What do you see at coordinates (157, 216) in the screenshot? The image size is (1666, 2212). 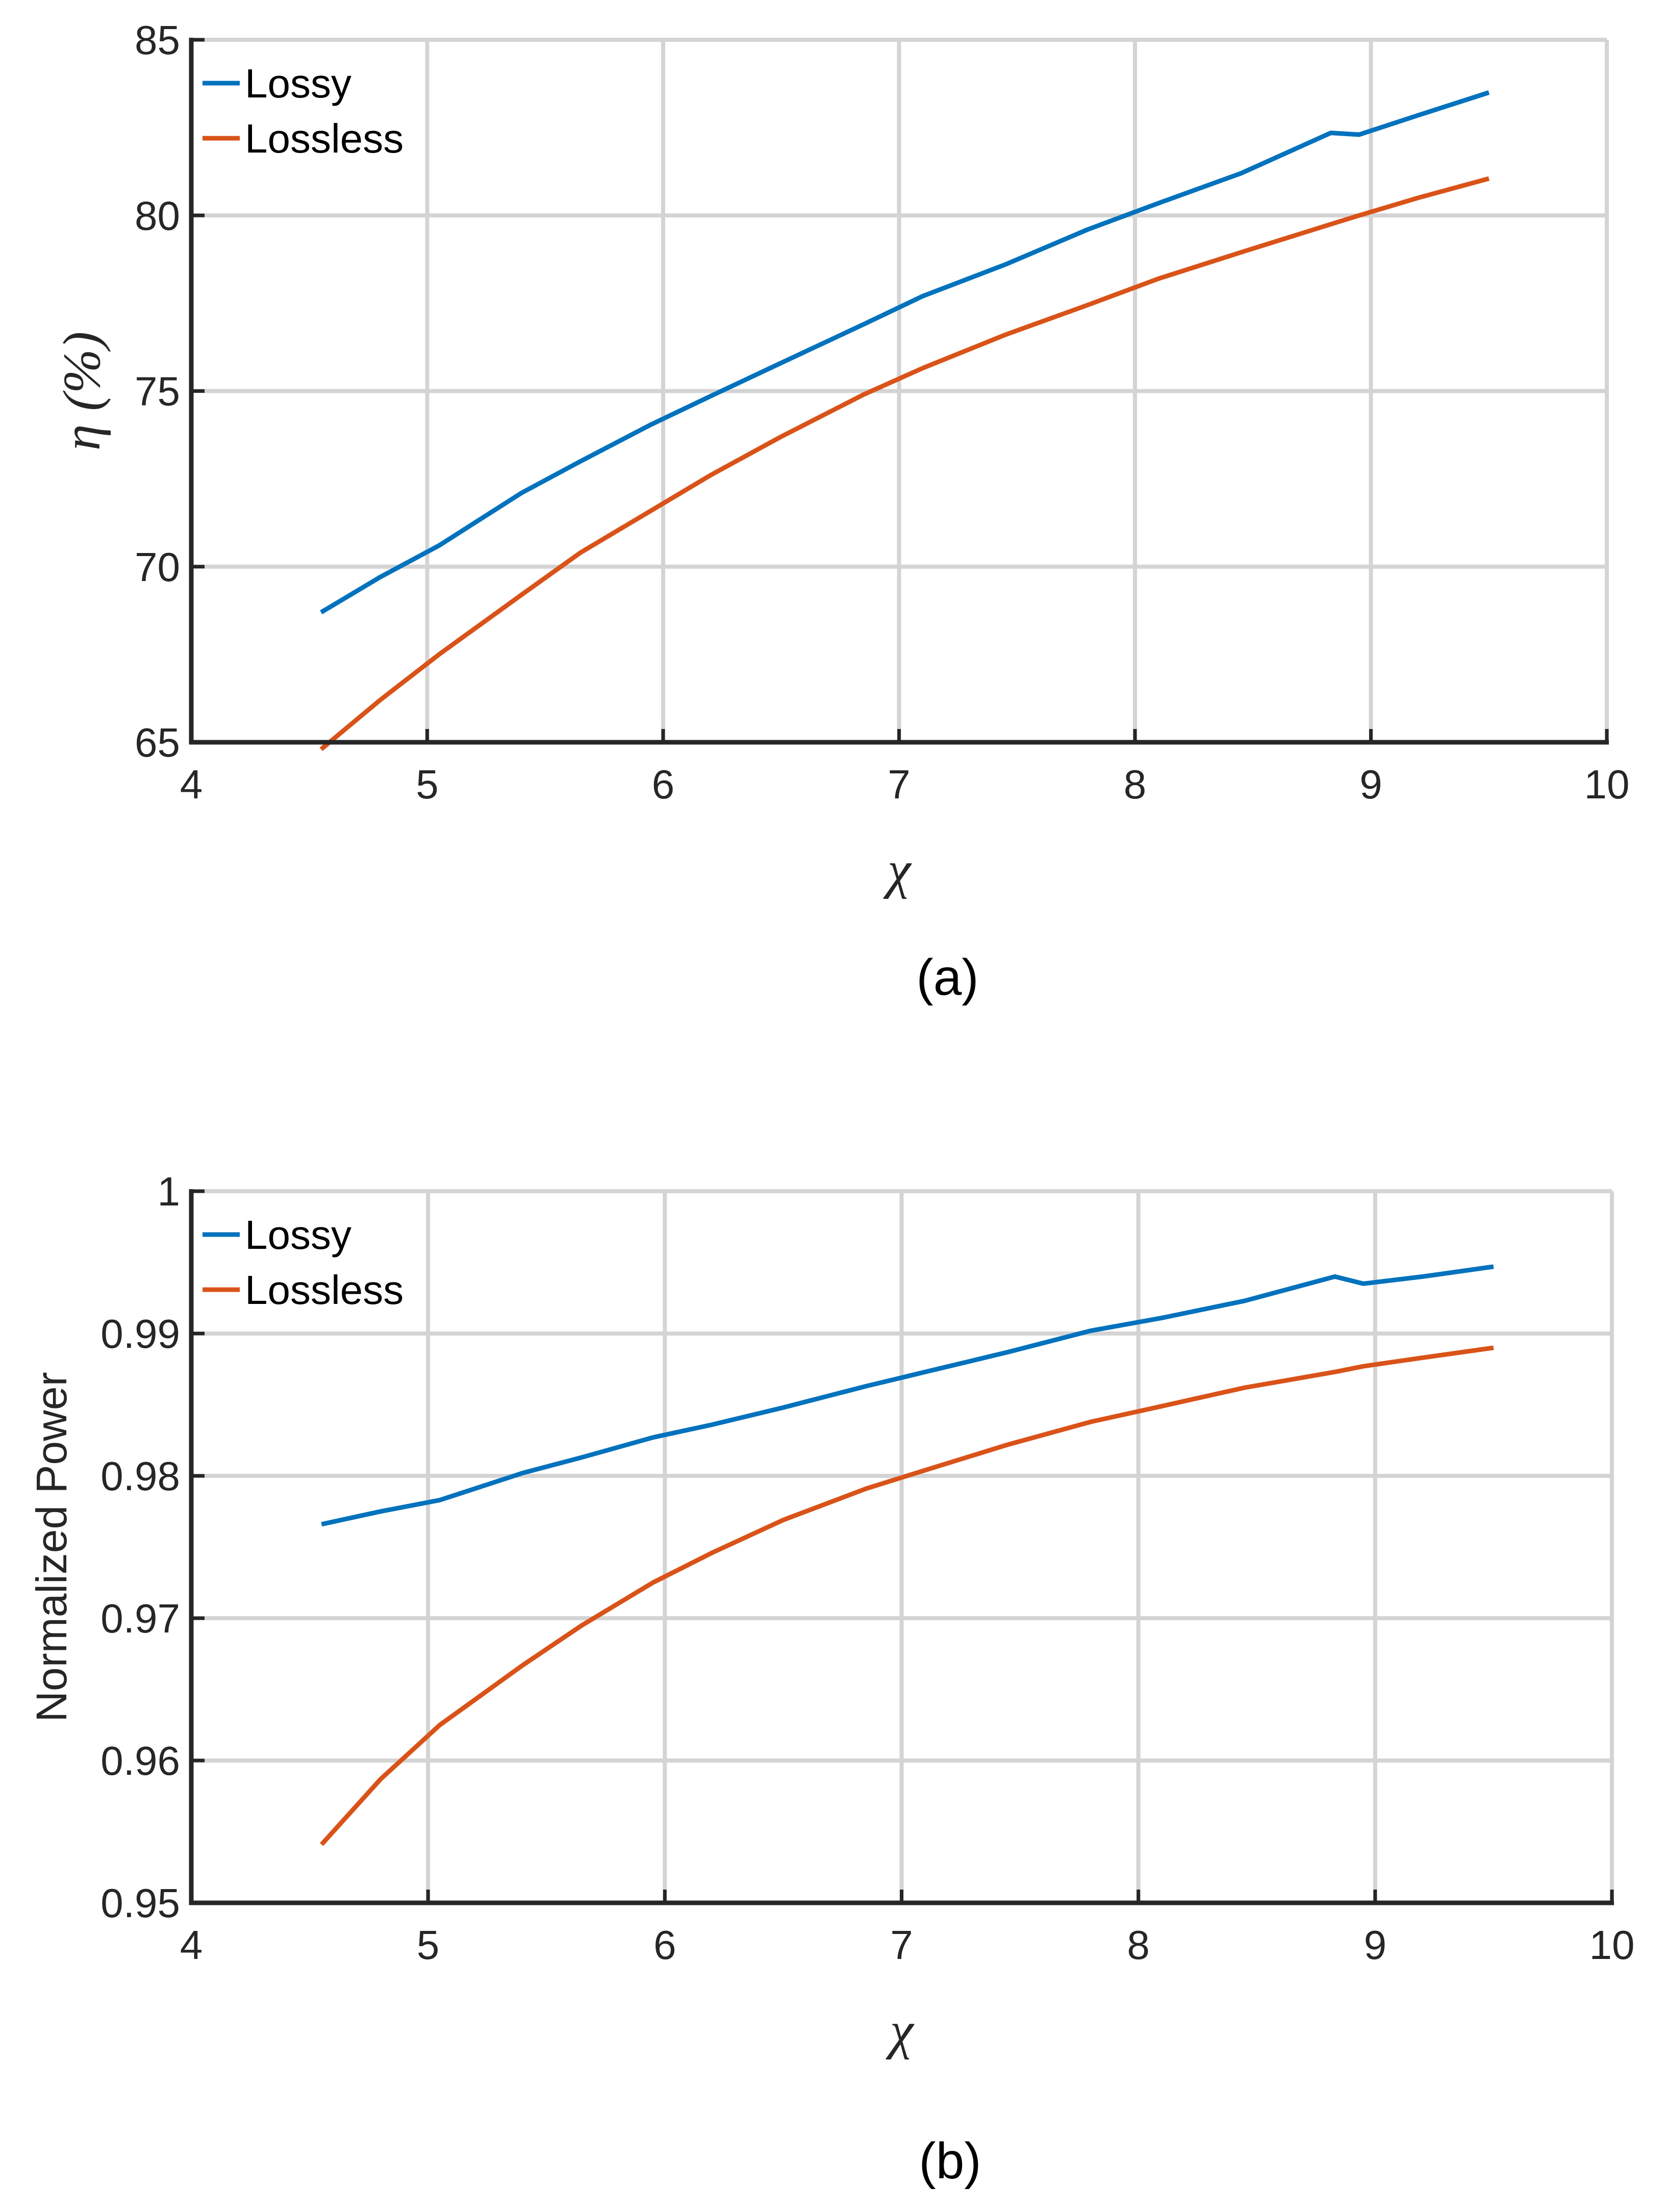 I see `y-tick-label: 80` at bounding box center [157, 216].